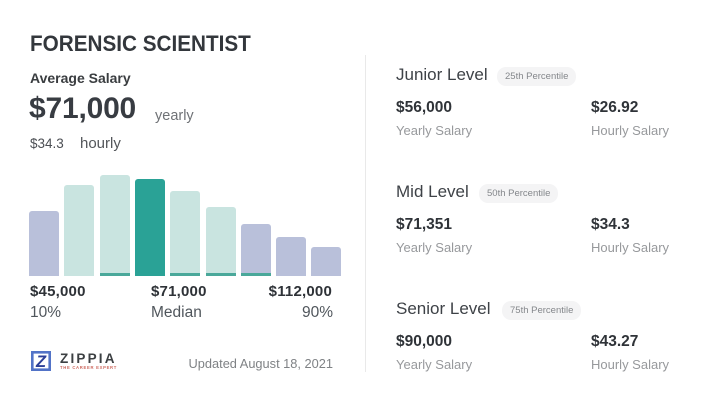  I want to click on svg-text: Z, so click(41, 362).